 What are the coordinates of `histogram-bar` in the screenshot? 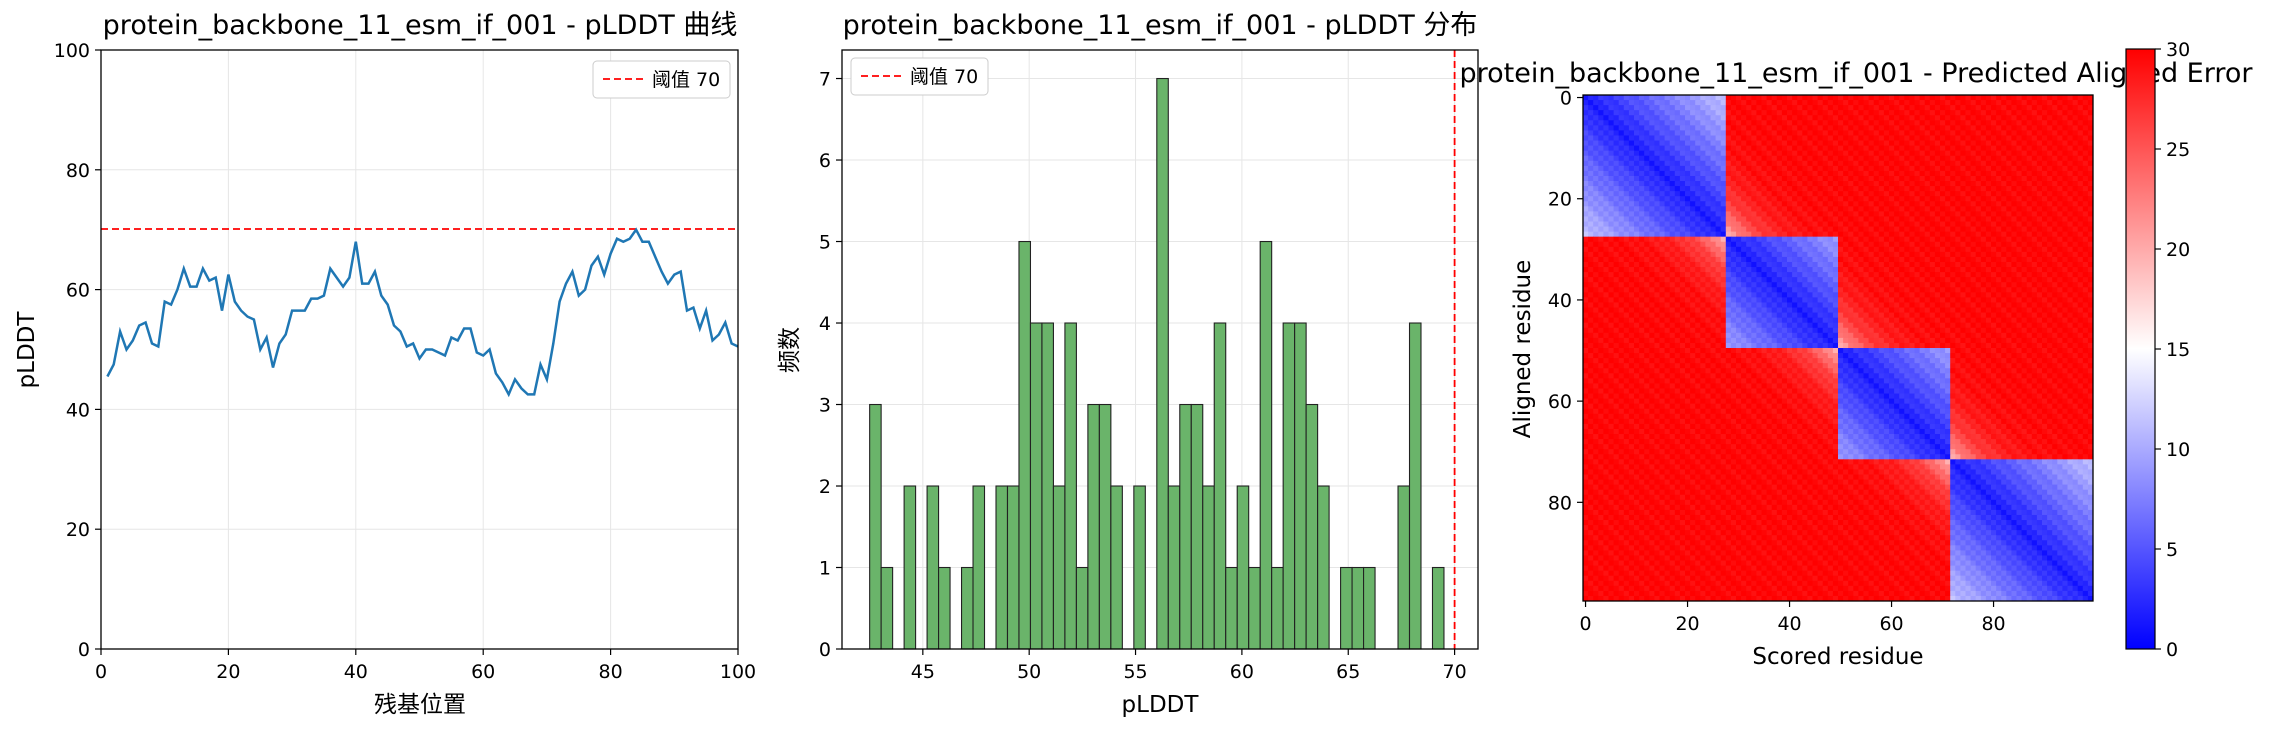 It's located at (1415, 486).